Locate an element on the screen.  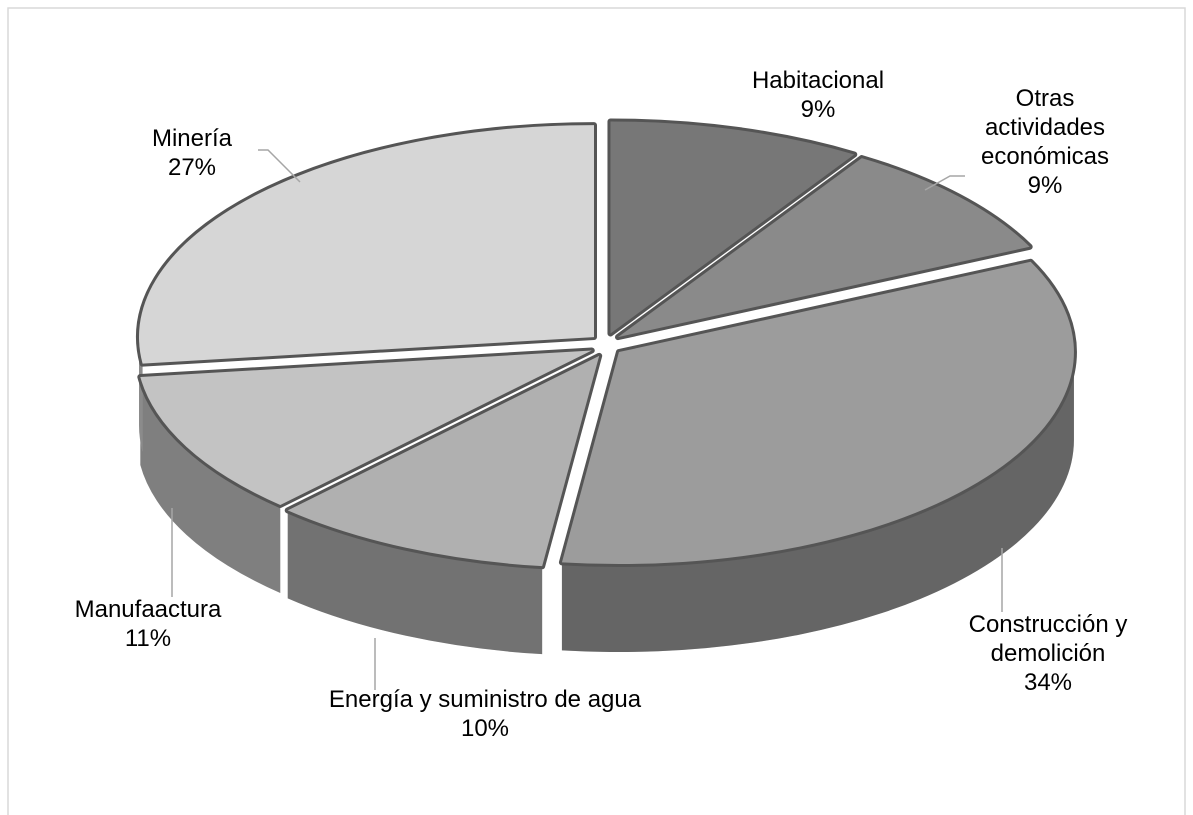
category-label: Manufaactura is located at coordinates (148, 609).